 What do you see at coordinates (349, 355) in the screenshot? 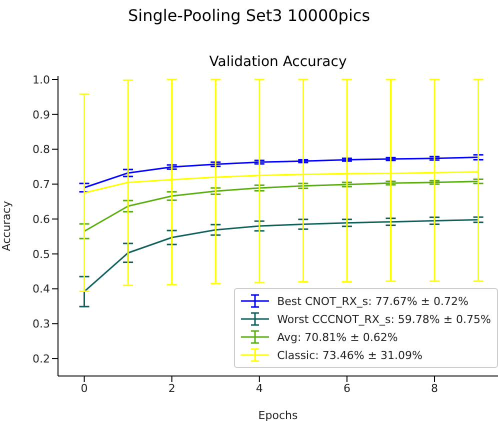
I see `legend-label: Classic: 73.46% ± 31.09%` at bounding box center [349, 355].